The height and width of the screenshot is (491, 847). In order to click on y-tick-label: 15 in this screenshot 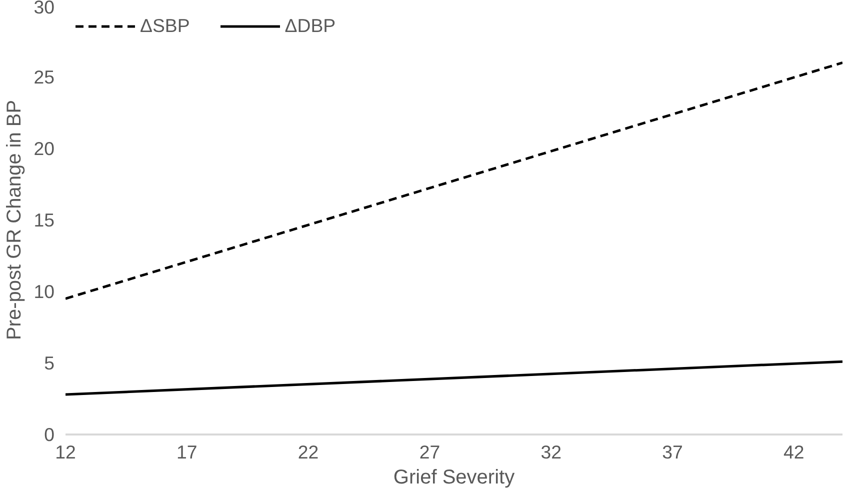, I will do `click(44, 220)`.